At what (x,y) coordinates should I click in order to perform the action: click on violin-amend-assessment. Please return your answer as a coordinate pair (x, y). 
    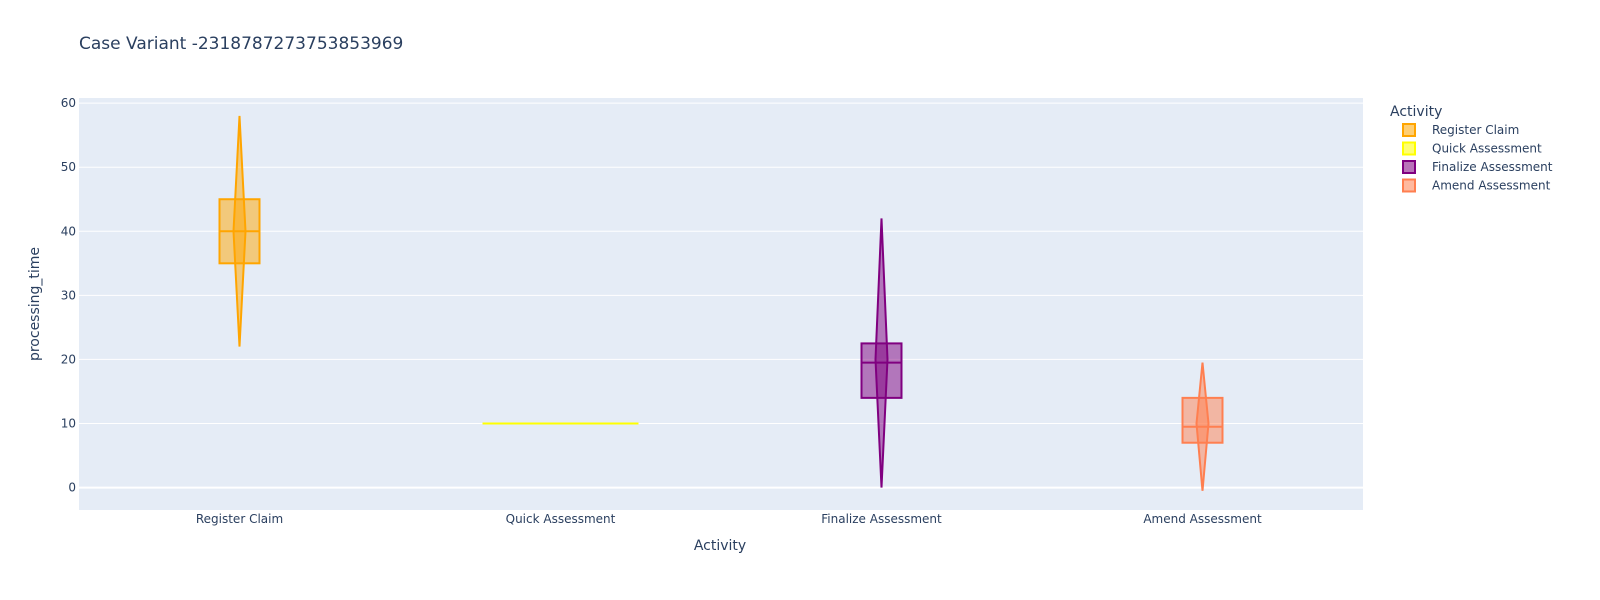
    Looking at the image, I should click on (1202, 426).